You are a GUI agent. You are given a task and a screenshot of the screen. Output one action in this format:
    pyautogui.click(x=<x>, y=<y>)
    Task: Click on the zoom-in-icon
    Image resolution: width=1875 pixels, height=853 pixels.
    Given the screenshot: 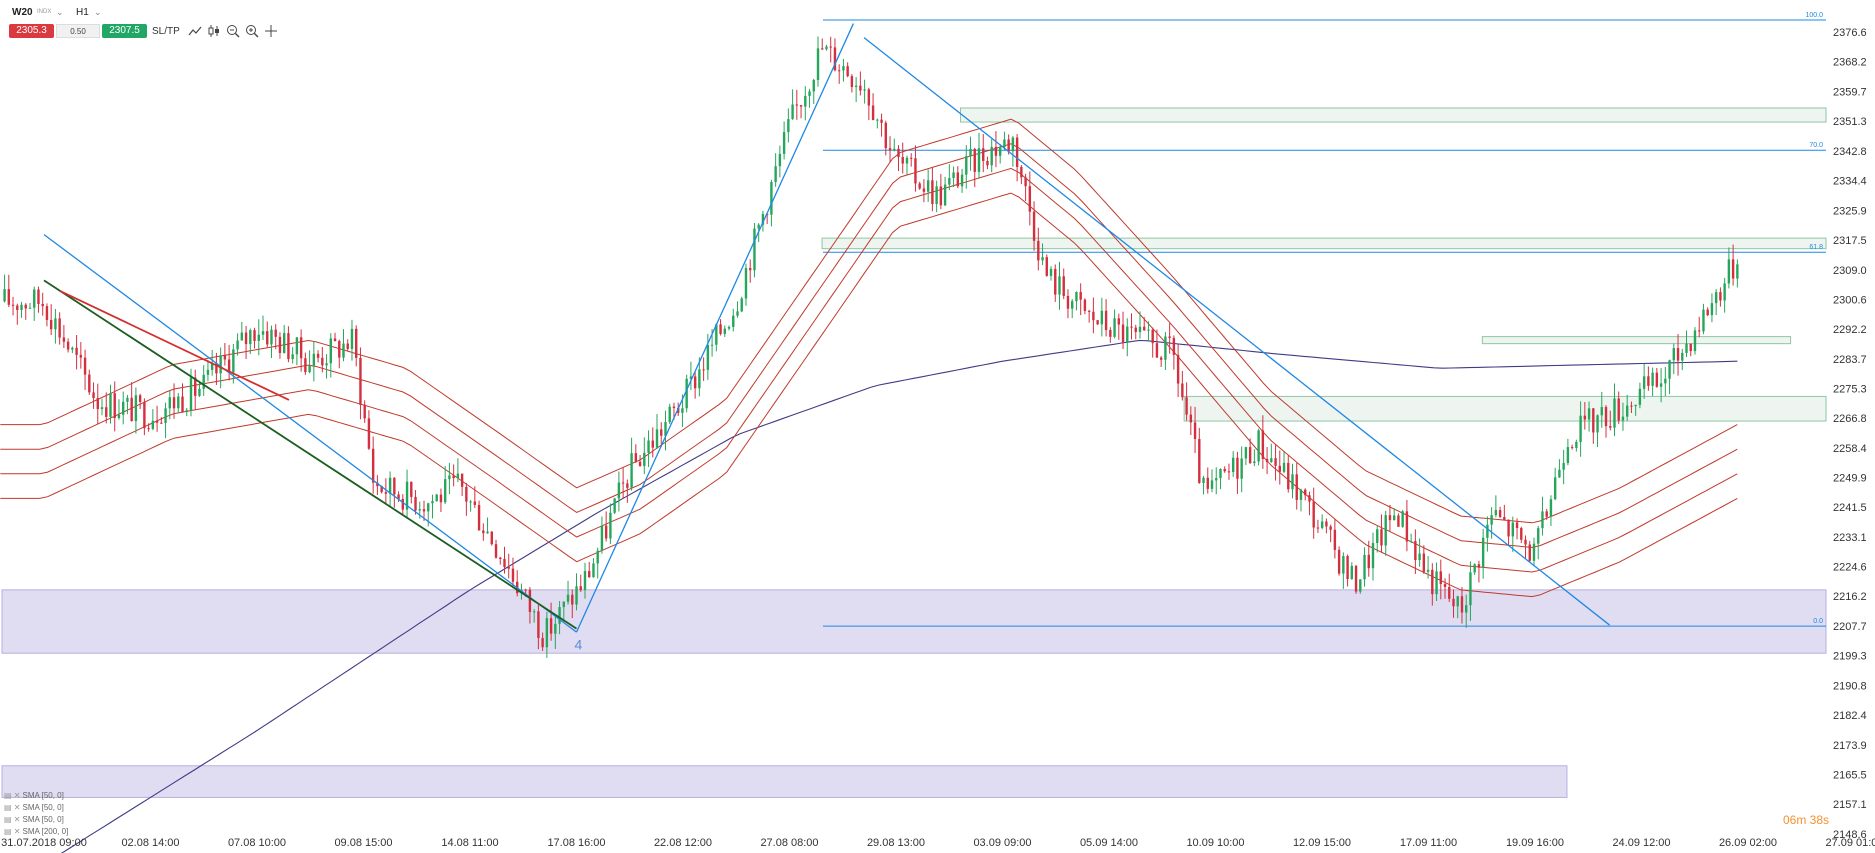 What is the action you would take?
    pyautogui.click(x=252, y=31)
    